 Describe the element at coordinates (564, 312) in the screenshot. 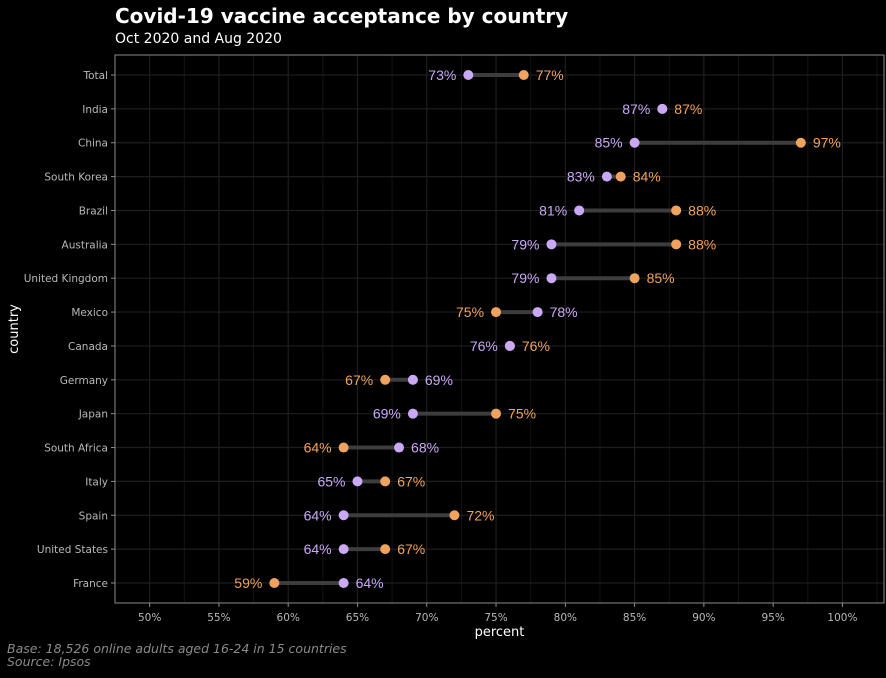

I see `value-label: 78%` at that location.